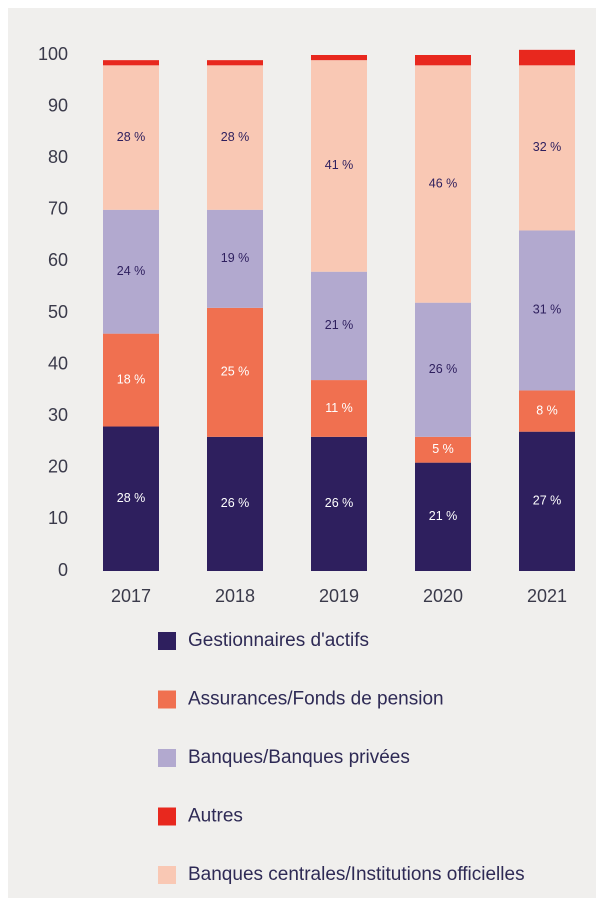 This screenshot has width=604, height=906. Describe the element at coordinates (63, 570) in the screenshot. I see `y-tick-label: 0` at that location.